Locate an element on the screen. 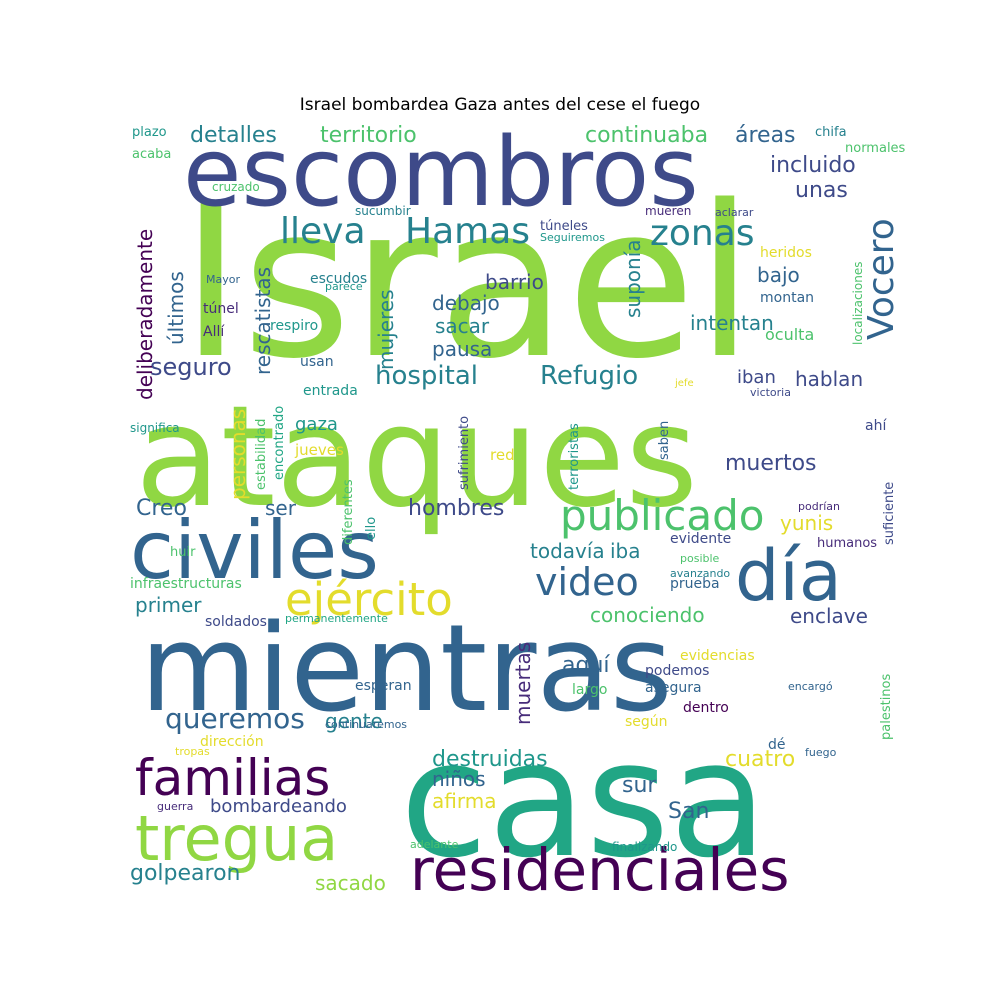 The image size is (1000, 1000). word-ninos: niños is located at coordinates (459, 779).